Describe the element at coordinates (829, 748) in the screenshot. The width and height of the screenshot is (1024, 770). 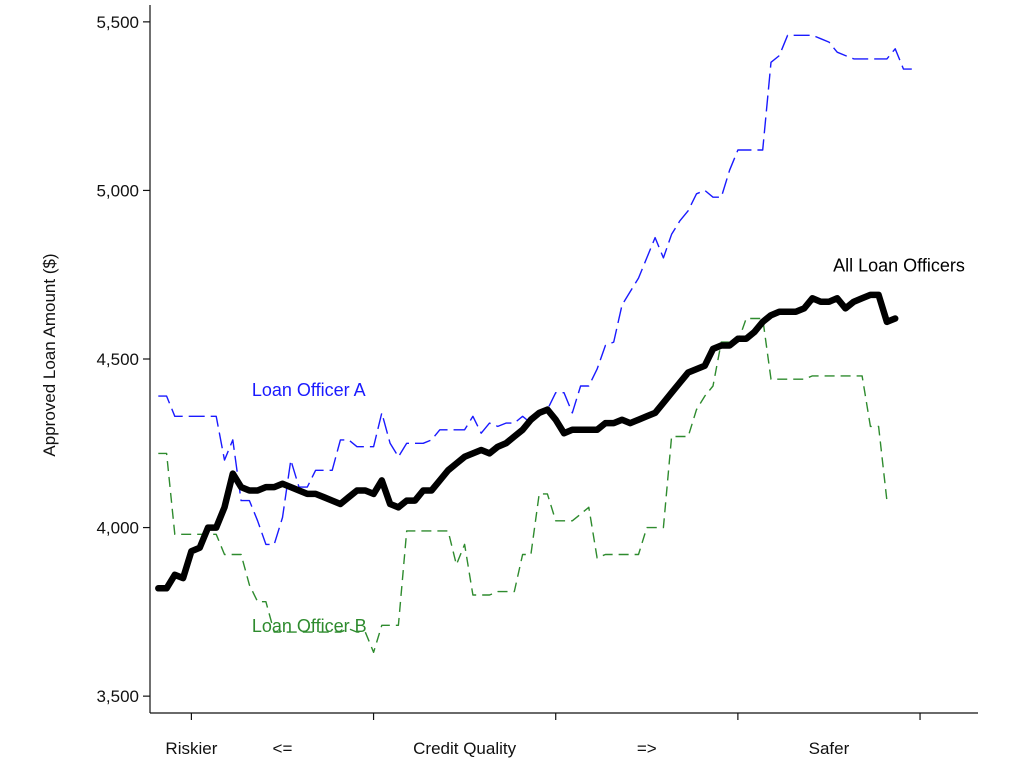
I see `x-category-label: Safer` at that location.